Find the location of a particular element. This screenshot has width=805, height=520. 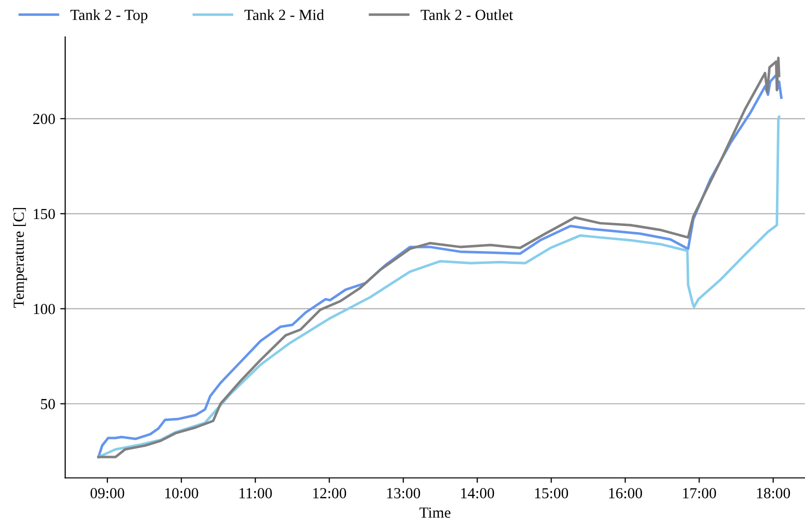

x-tick-label: 16:00 is located at coordinates (625, 493).